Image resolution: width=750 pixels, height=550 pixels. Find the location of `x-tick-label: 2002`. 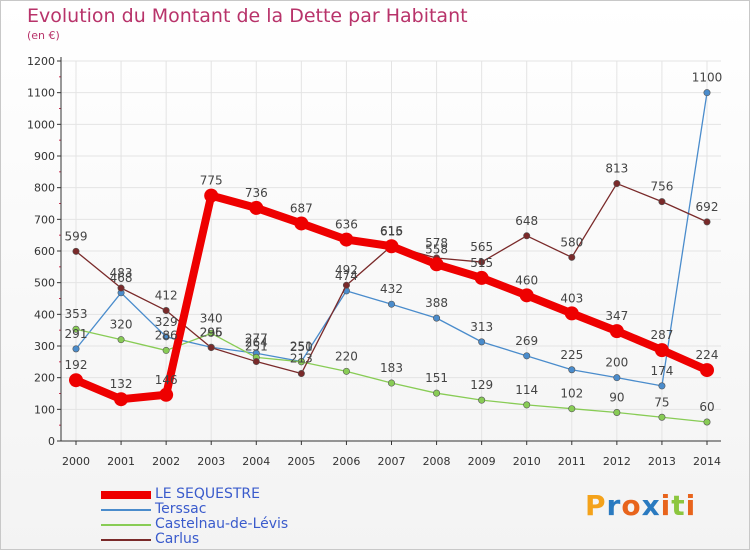

x-tick-label: 2002 is located at coordinates (166, 461).